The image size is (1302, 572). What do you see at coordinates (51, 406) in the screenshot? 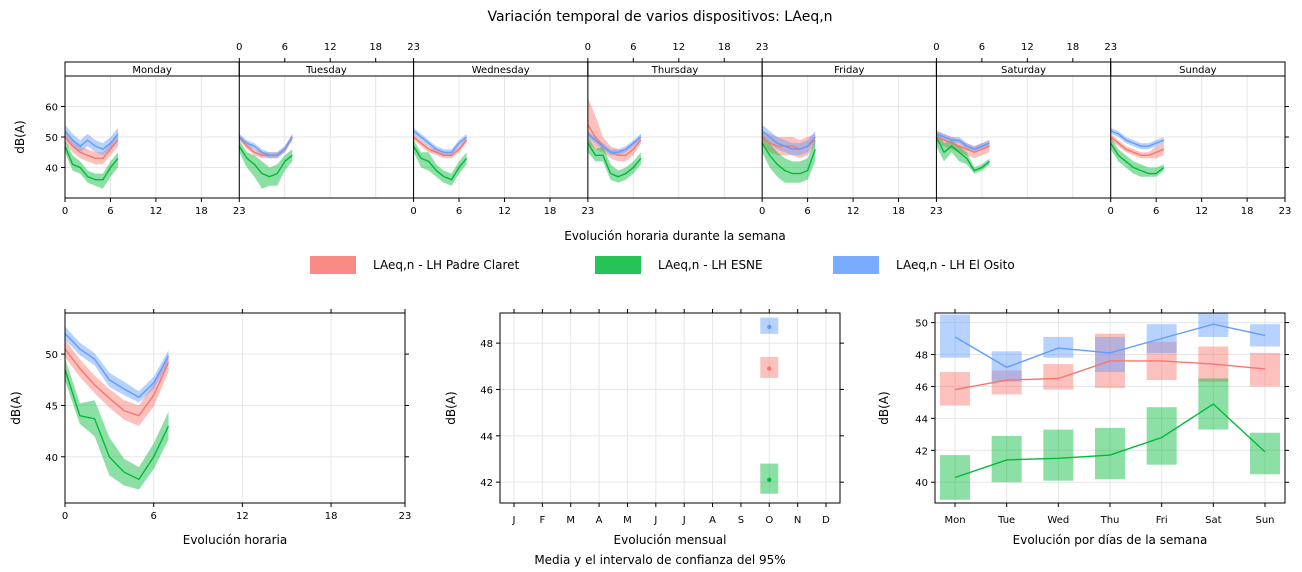
I see `y-tick-label: 45` at bounding box center [51, 406].